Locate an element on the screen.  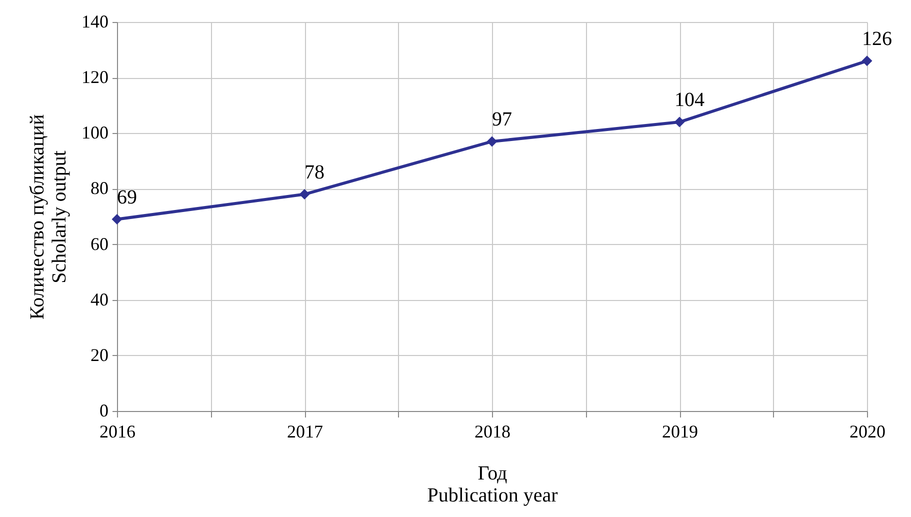
data-label: 104 is located at coordinates (689, 100).